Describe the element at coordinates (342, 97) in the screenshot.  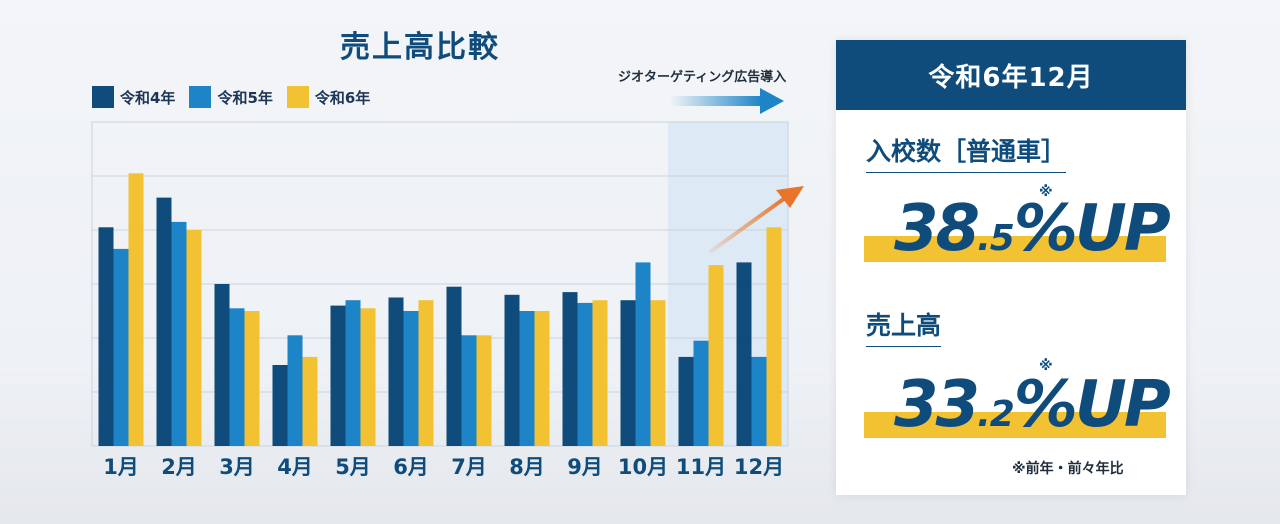
I see `legend-label-r6: 令和6年` at that location.